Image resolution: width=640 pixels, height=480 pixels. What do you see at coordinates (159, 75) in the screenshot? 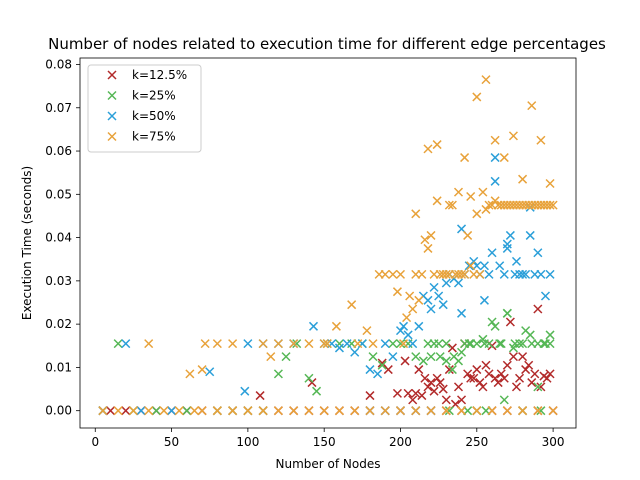
I see `legend-label: k=12.5%` at bounding box center [159, 75].